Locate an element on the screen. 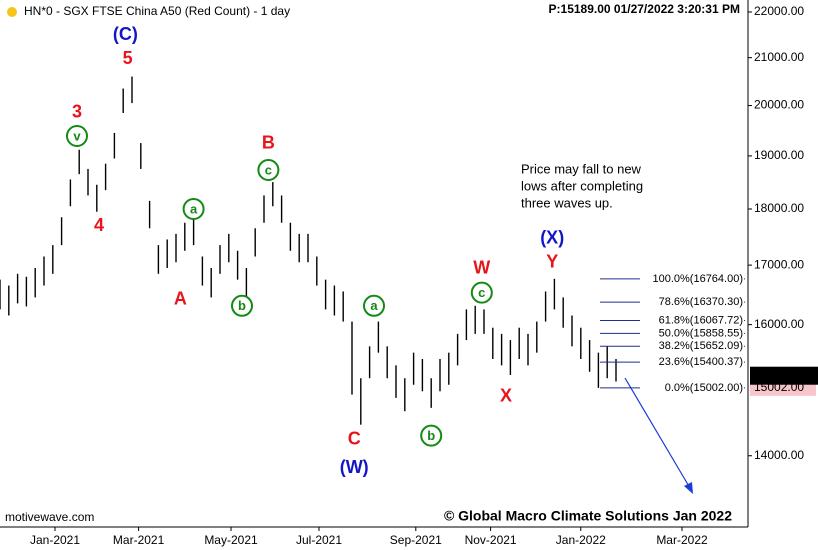  x-tick-label: Jan-2021 is located at coordinates (55, 540).